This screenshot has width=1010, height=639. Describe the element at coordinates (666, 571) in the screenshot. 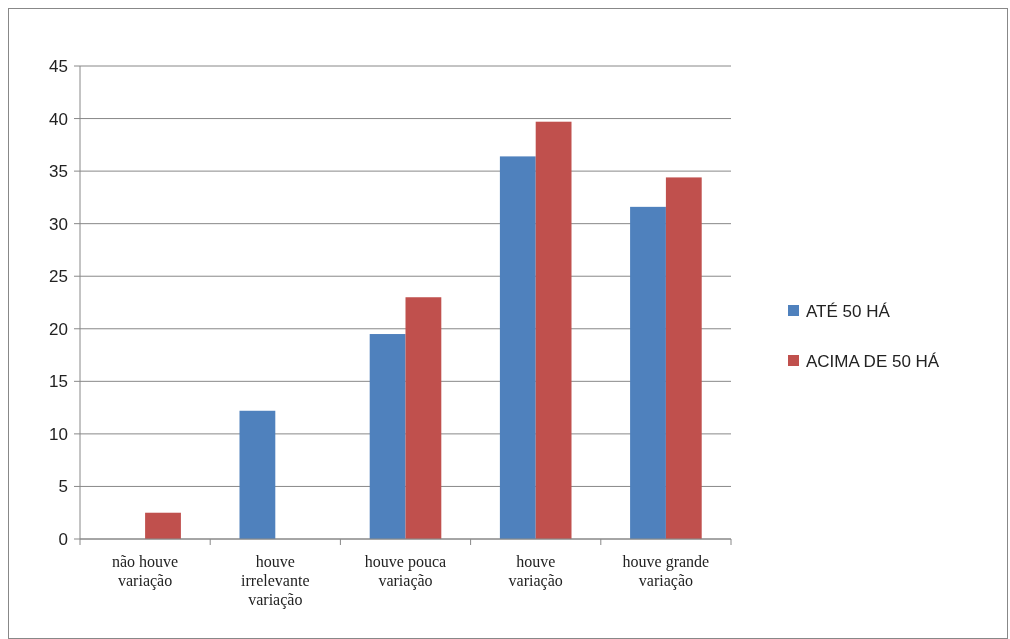

I see `x-tick-label: houve grande variação` at that location.